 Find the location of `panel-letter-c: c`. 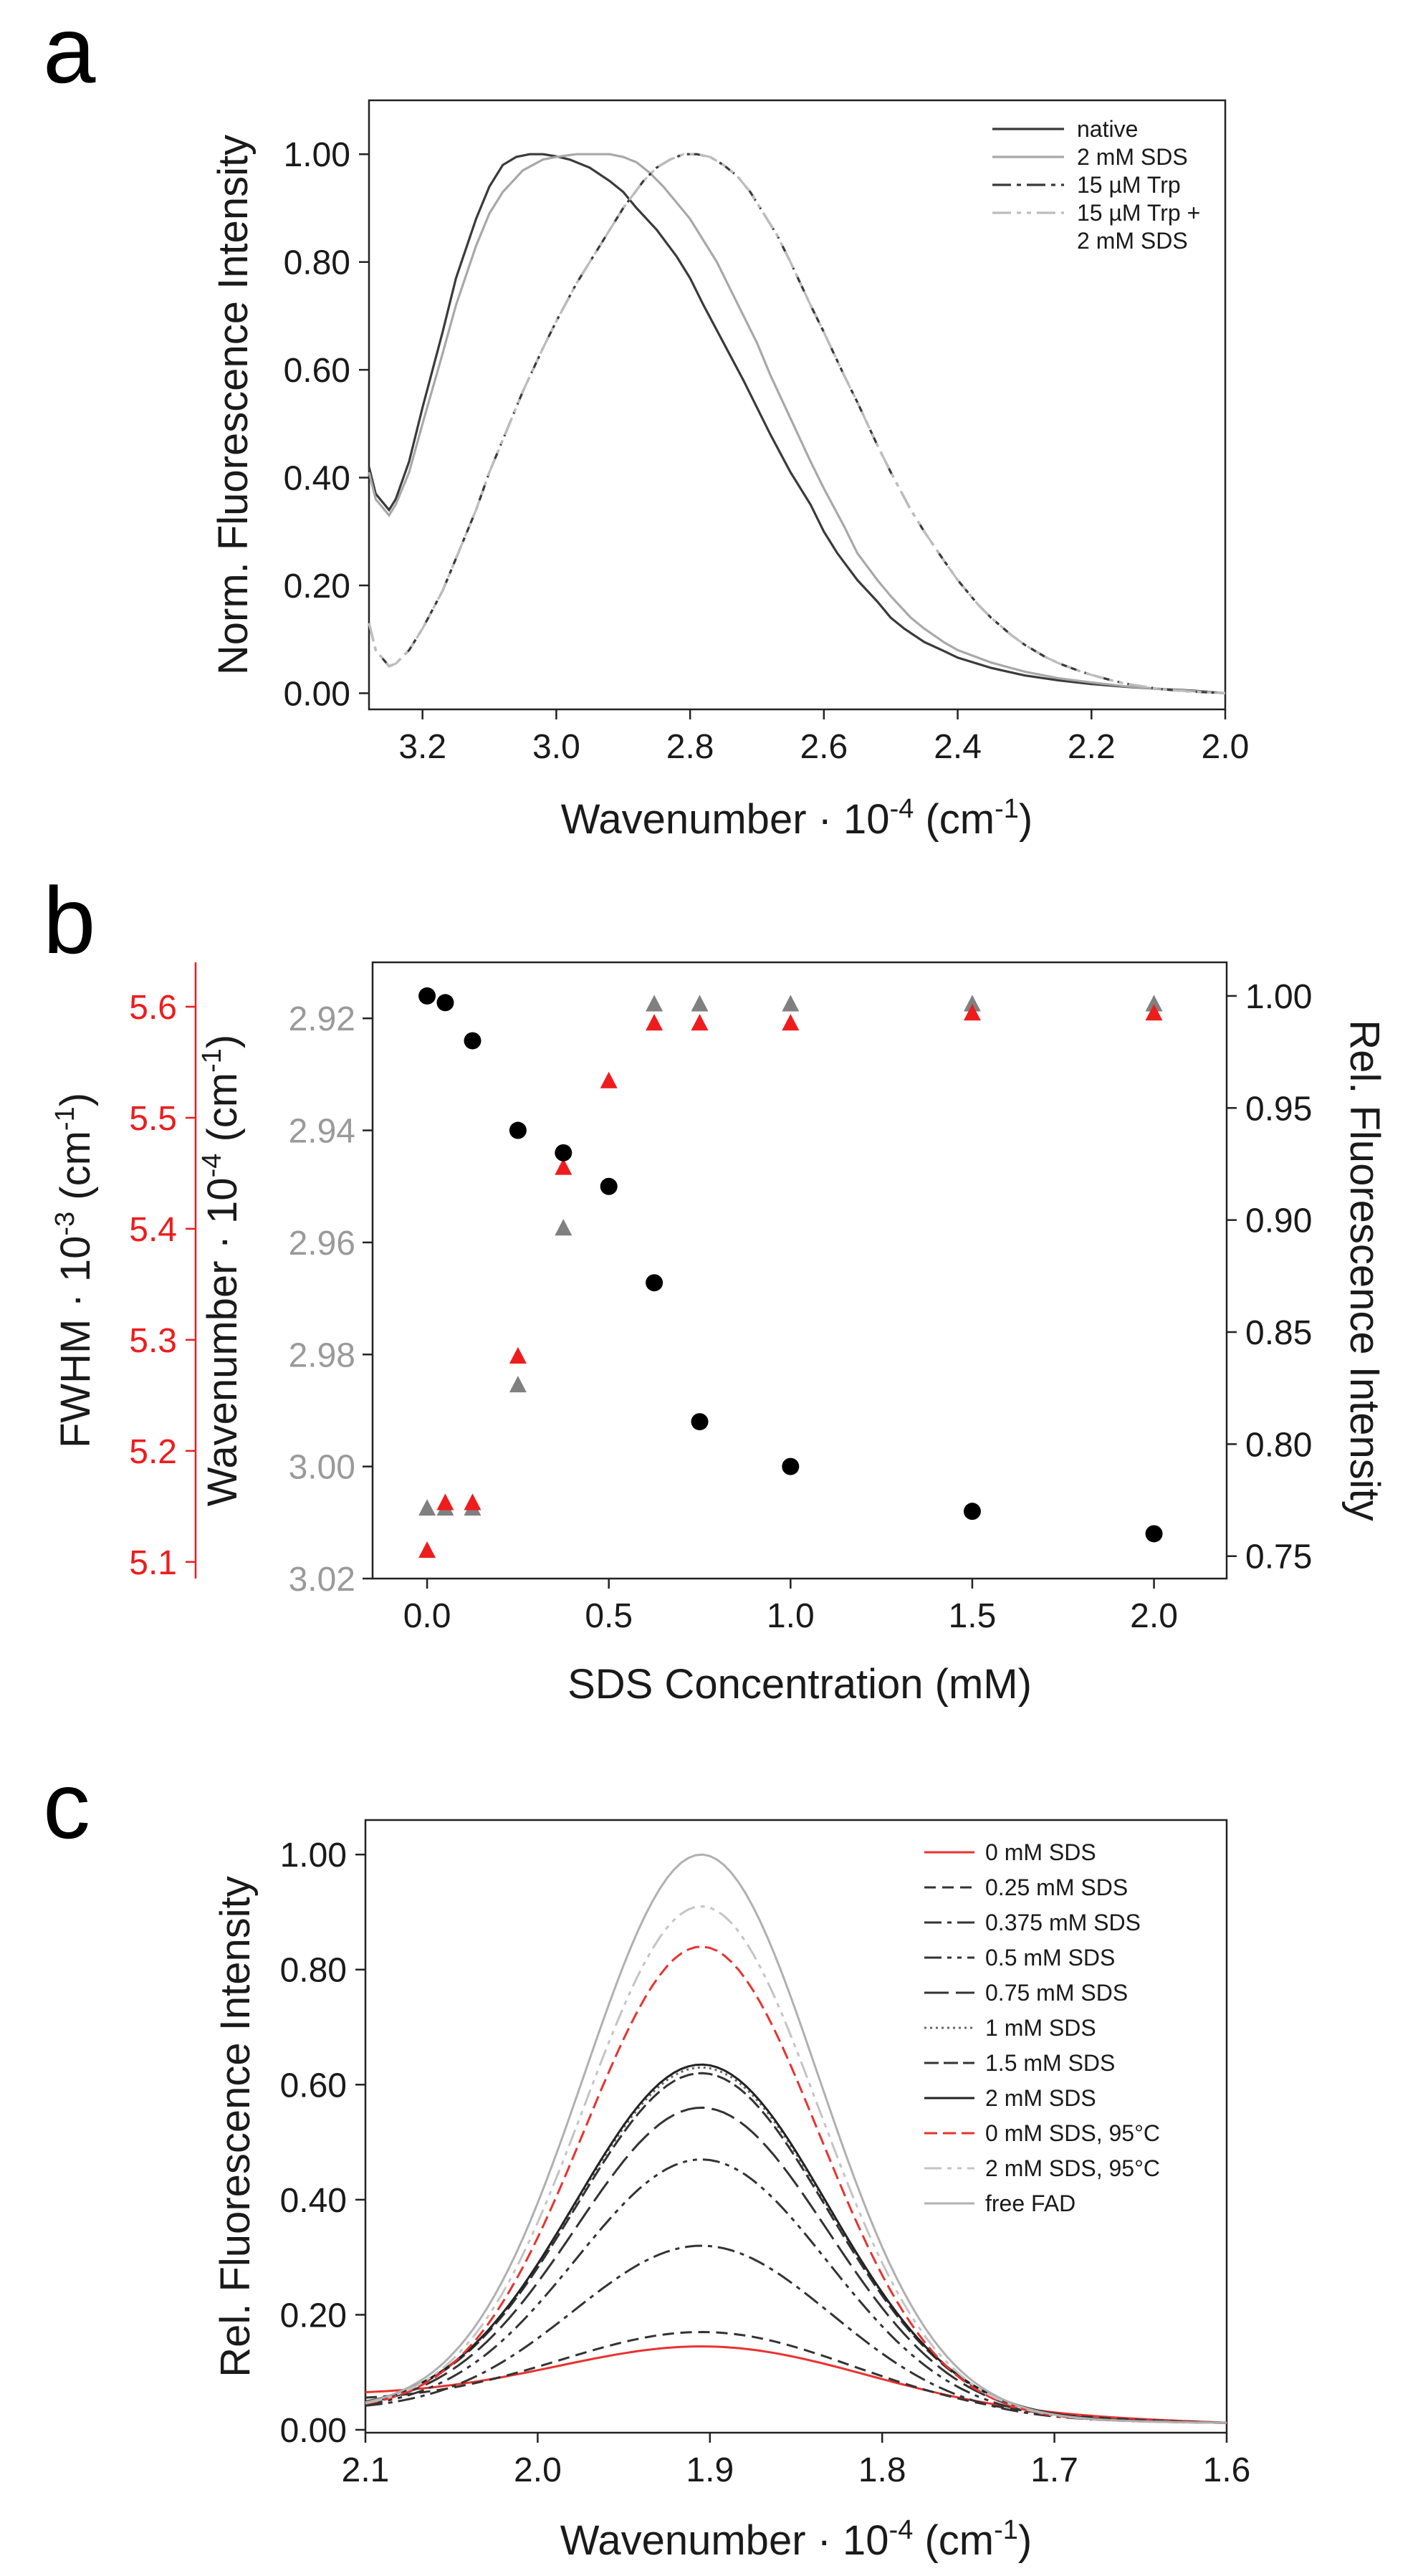

panel-letter-c: c is located at coordinates (67, 1806).